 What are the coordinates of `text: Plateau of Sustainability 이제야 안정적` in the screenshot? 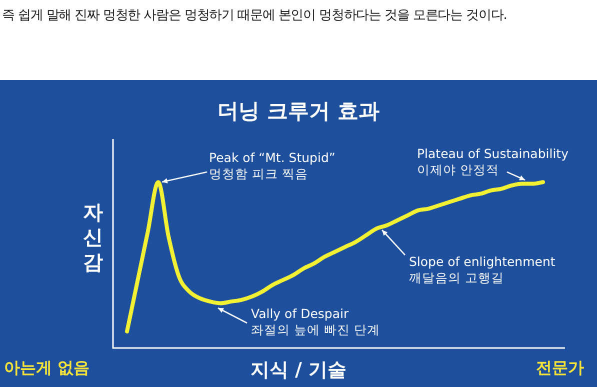 It's located at (492, 162).